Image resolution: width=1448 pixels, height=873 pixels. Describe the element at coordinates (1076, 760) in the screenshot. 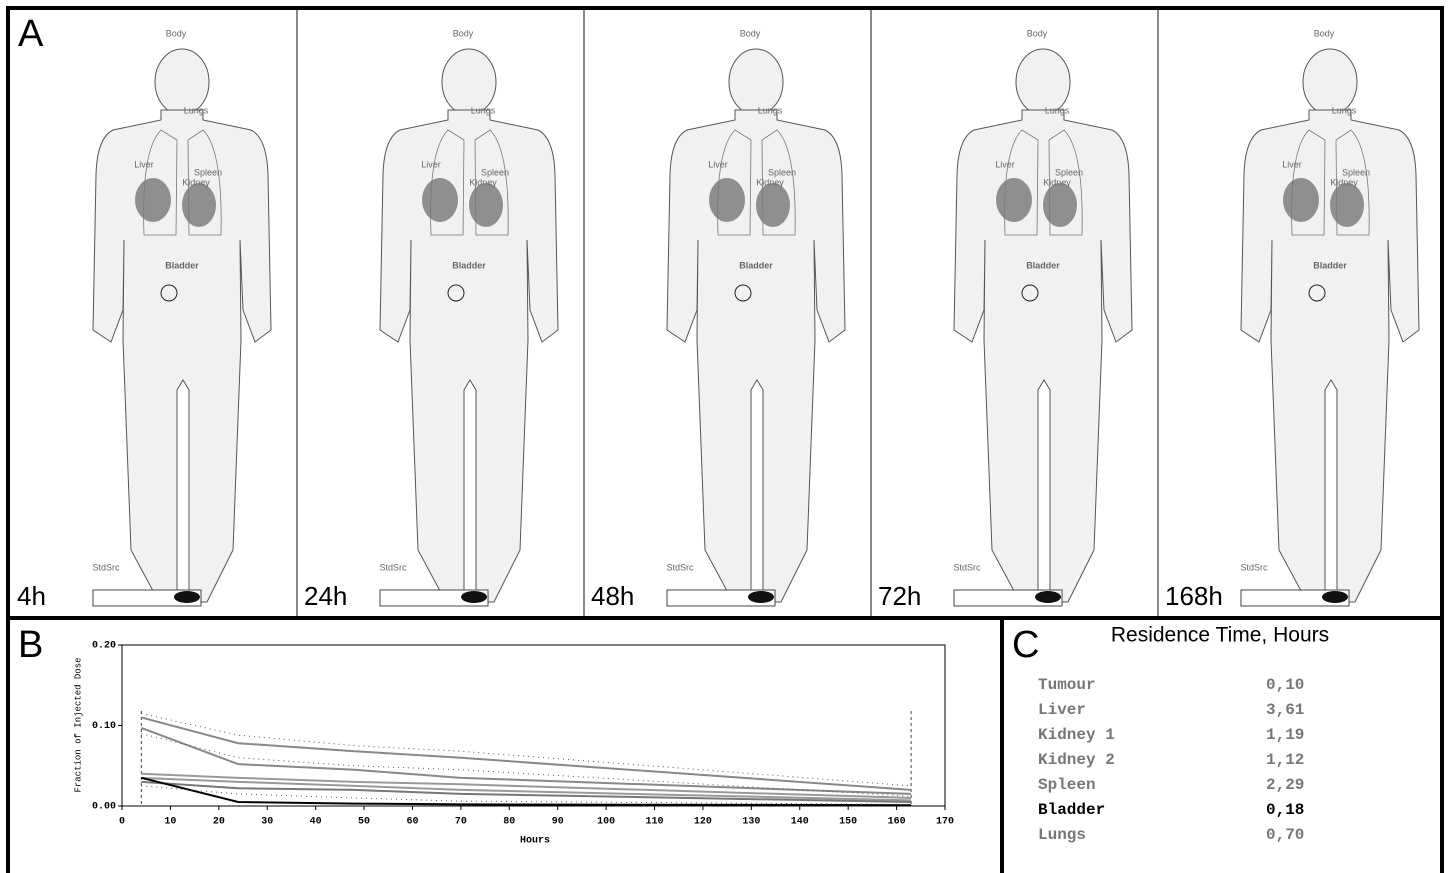

I see `row-name: Kidney 2` at that location.